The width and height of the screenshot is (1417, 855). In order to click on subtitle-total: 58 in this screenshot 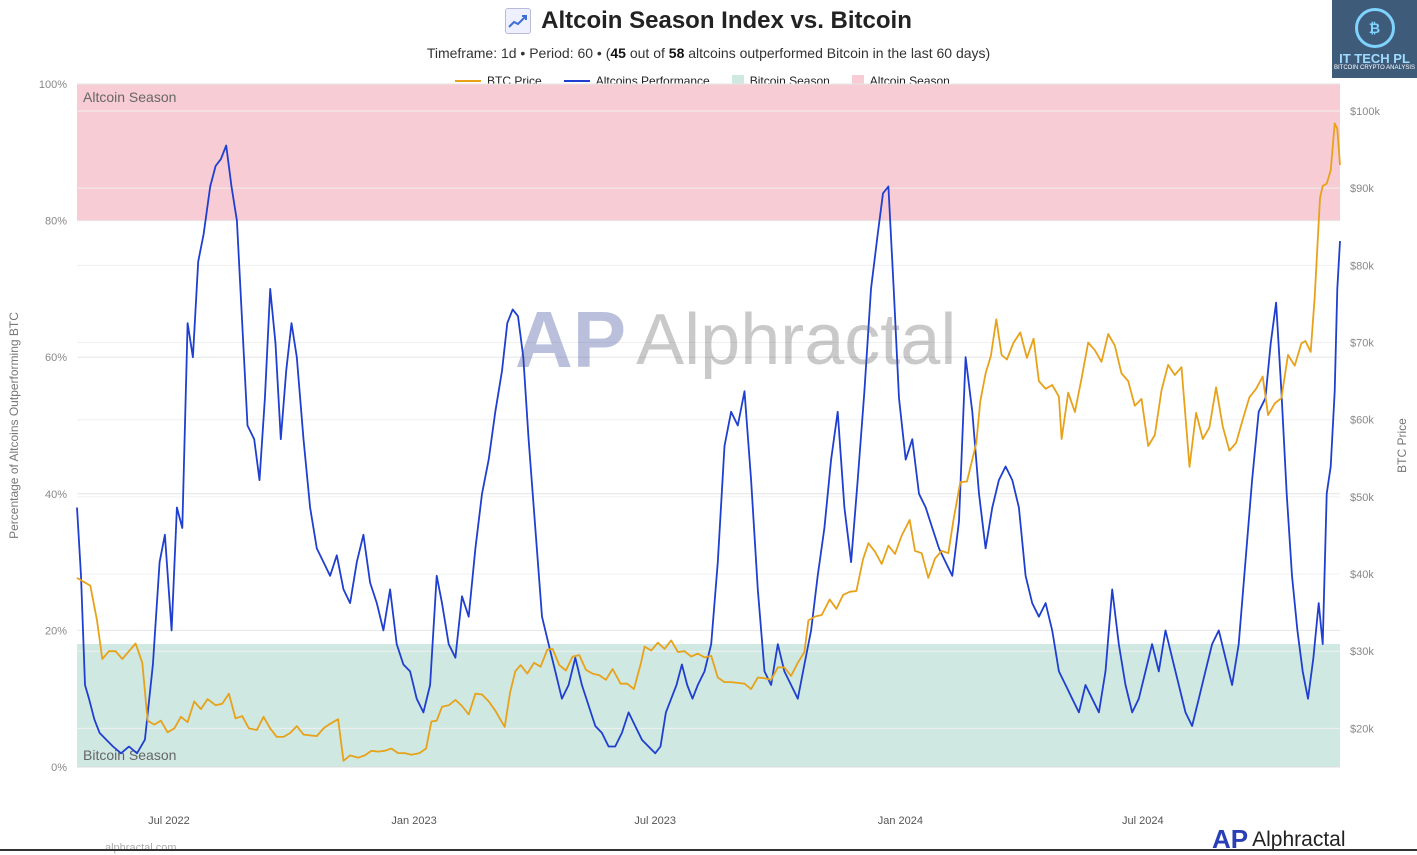, I will do `click(676, 53)`.